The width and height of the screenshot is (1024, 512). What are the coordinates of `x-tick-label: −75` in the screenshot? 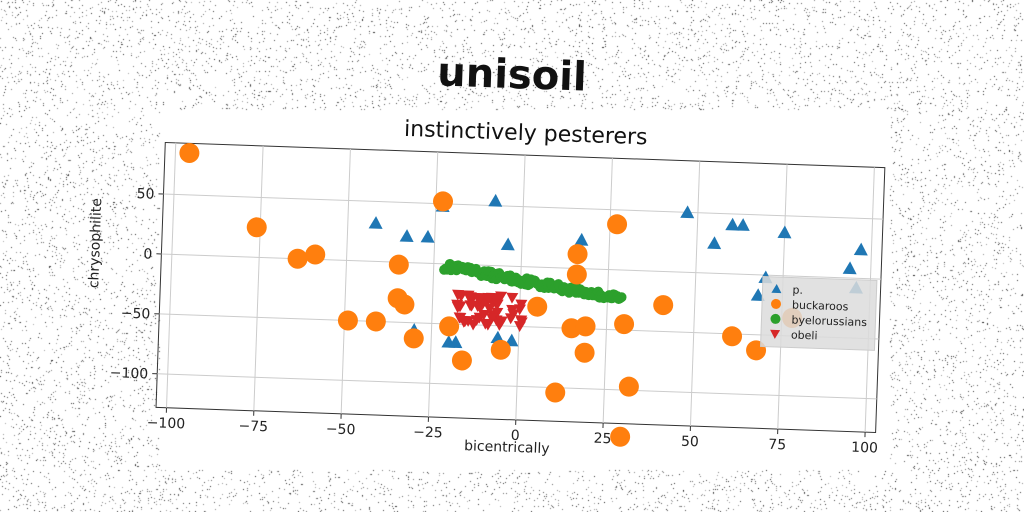 It's located at (253, 426).